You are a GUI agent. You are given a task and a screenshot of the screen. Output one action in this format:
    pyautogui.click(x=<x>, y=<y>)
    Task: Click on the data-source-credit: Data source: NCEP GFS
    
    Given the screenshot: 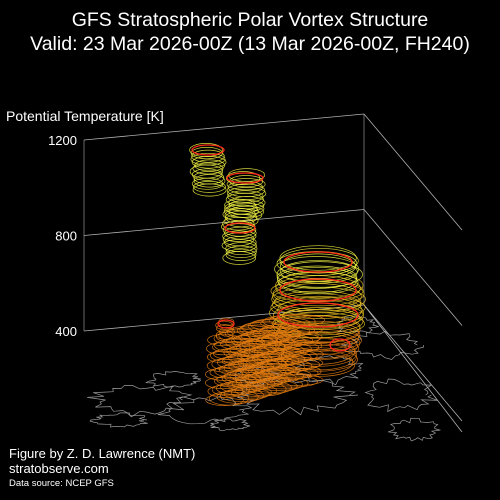 What is the action you would take?
    pyautogui.click(x=61, y=483)
    